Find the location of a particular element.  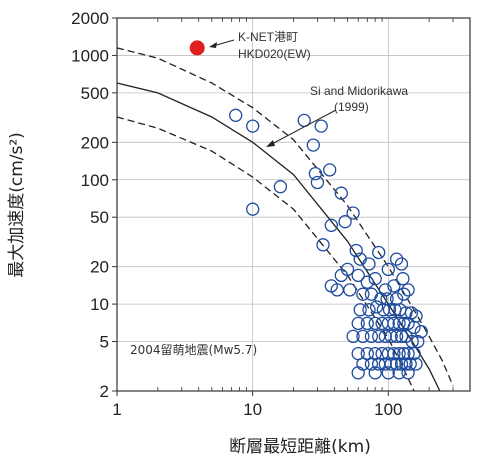

k-net-point is located at coordinates (197, 48).